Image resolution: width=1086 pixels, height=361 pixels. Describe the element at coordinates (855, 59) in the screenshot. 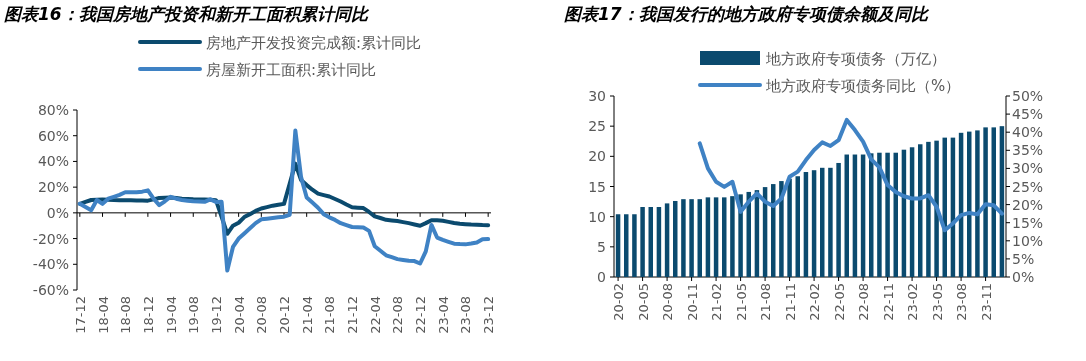

I see `legend-label: 地方政府专项债务（万亿）` at that location.